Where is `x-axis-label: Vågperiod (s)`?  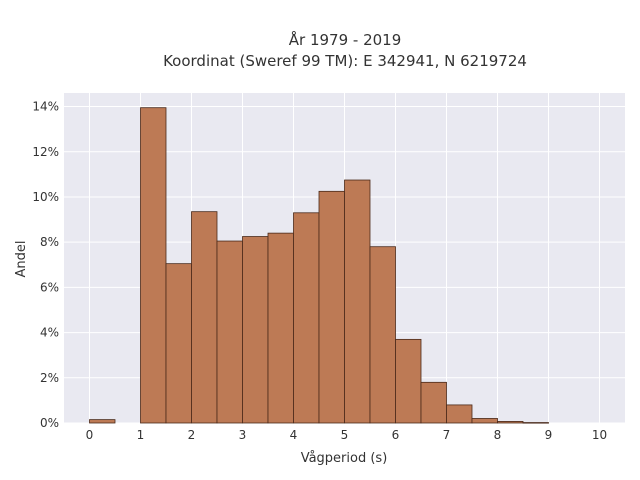
x-axis-label: Vågperiod (s) is located at coordinates (344, 458).